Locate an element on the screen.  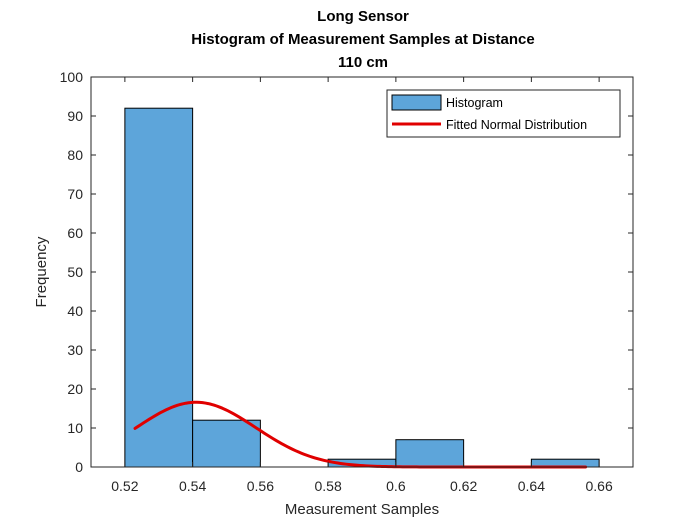
x-tick-label: 0.52 is located at coordinates (124, 486).